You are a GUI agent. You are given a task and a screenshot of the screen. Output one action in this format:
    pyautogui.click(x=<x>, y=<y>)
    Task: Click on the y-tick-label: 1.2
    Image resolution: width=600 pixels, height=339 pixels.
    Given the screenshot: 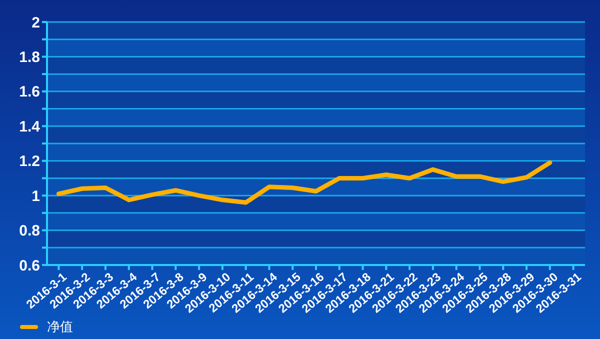 What is the action you would take?
    pyautogui.click(x=29, y=161)
    